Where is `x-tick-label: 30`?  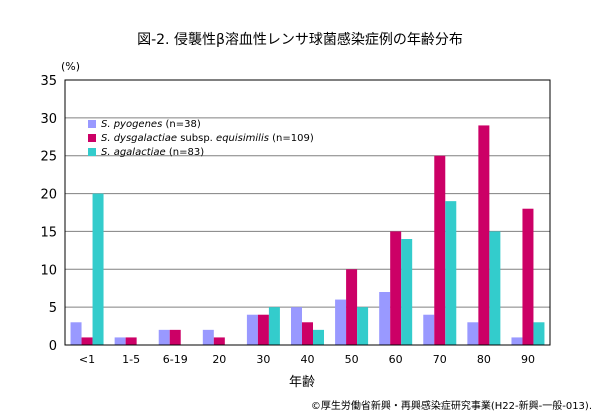
x-tick-label: 30 is located at coordinates (263, 359).